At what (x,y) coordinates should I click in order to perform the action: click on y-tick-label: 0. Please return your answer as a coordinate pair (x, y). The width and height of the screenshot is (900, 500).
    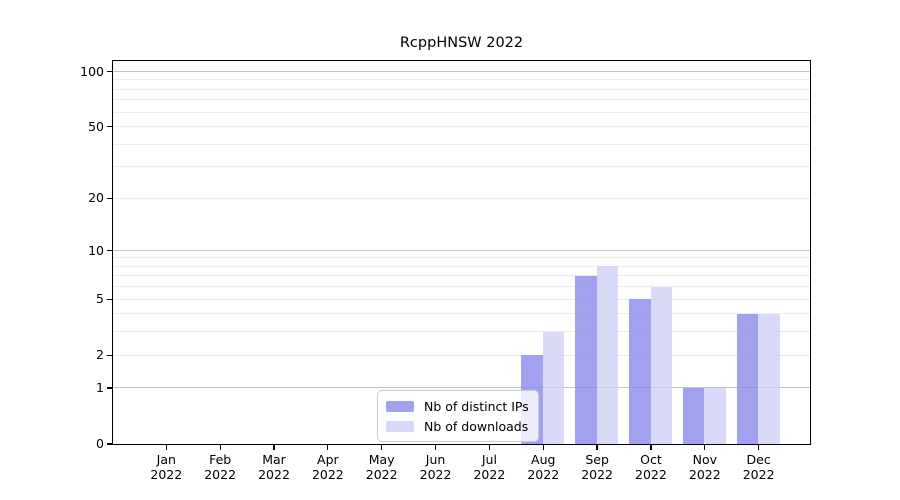
    Looking at the image, I should click on (100, 443).